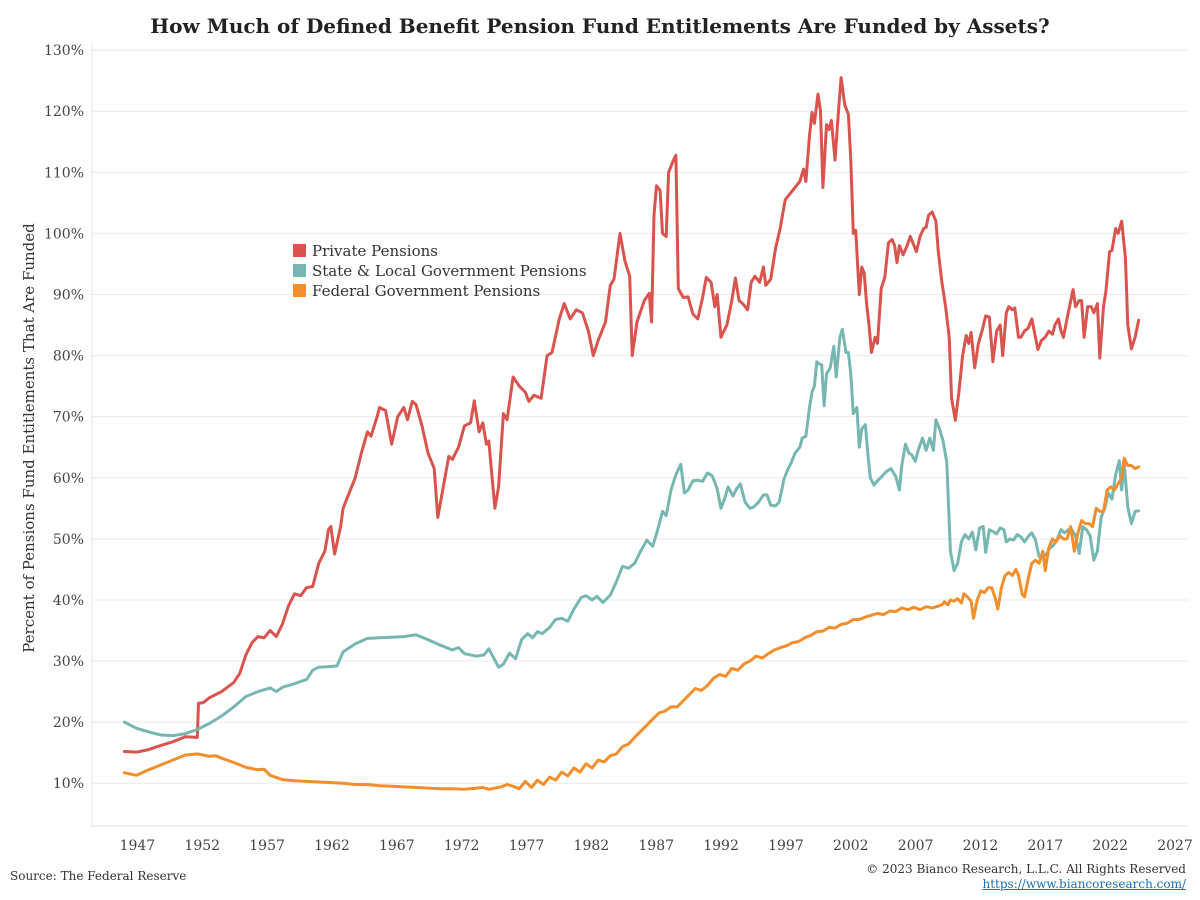  What do you see at coordinates (68, 601) in the screenshot?
I see `y-tick-label: 40%` at bounding box center [68, 601].